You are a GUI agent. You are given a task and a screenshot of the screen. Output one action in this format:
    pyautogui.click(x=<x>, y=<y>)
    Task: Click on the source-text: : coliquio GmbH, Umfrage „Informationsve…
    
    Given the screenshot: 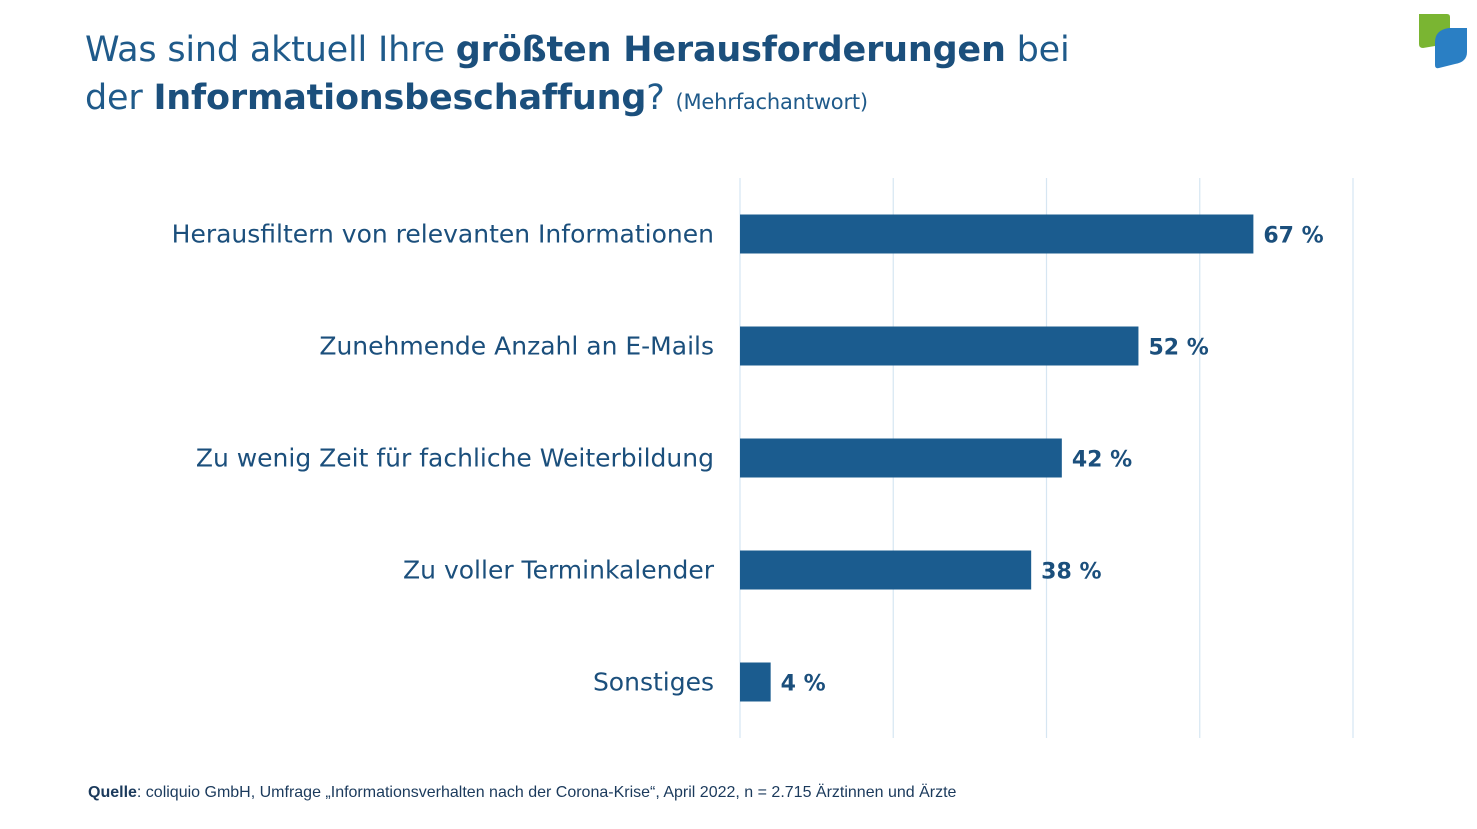 What is the action you would take?
    pyautogui.click(x=546, y=792)
    